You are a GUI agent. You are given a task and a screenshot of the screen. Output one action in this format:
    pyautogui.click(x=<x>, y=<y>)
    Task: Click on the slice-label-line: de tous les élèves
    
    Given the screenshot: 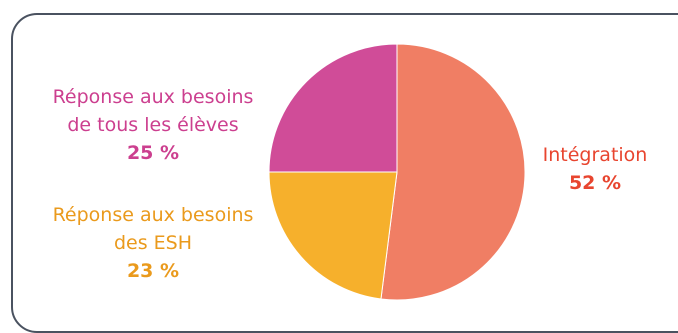 What is the action you would take?
    pyautogui.click(x=153, y=125)
    